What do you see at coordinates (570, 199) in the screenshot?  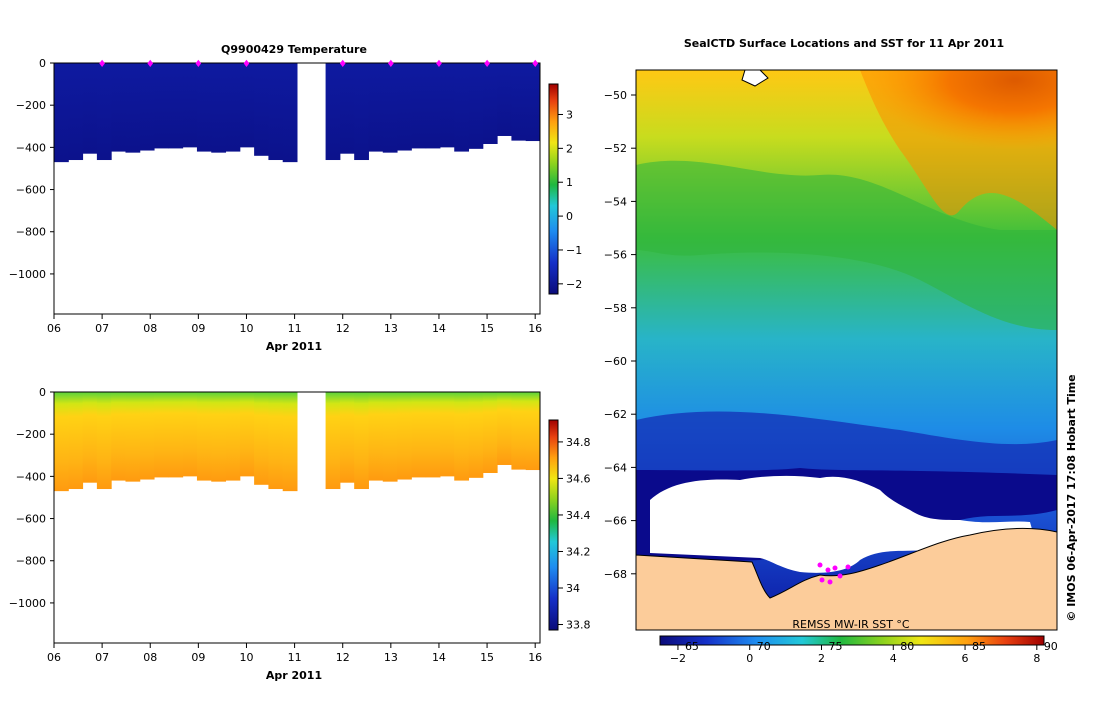 I see `temperature-colorbar-ticks: 3 2 1 0 −1 −2` at bounding box center [570, 199].